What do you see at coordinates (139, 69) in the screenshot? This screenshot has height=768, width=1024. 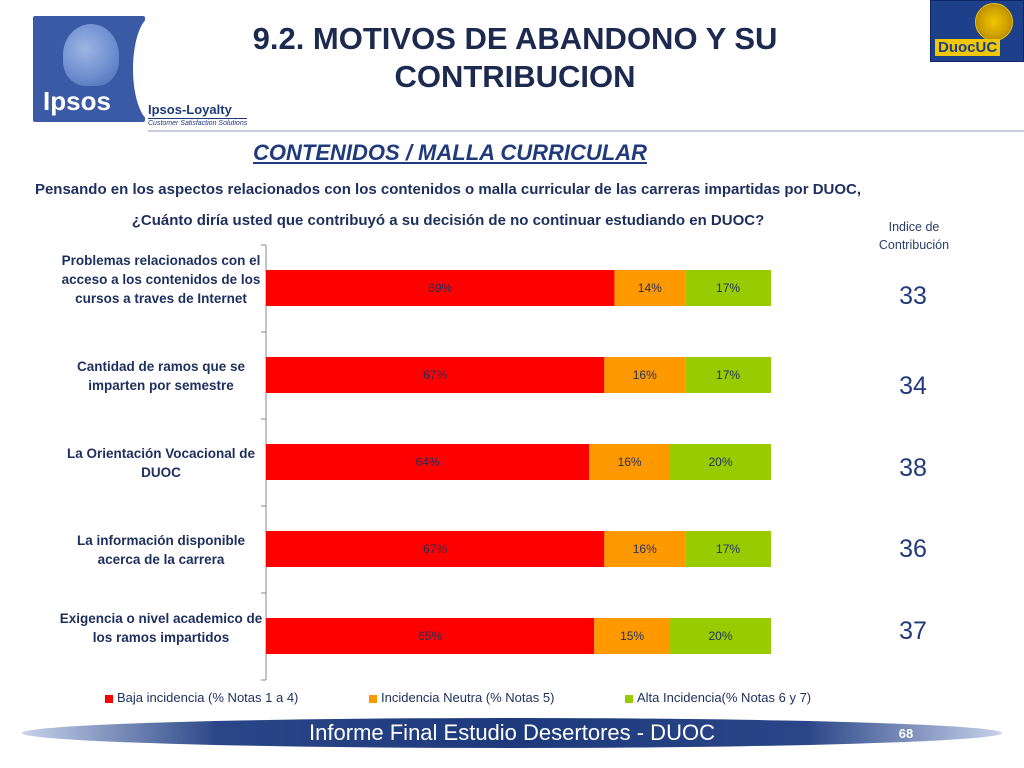 I see `ipsos-logo-curve` at bounding box center [139, 69].